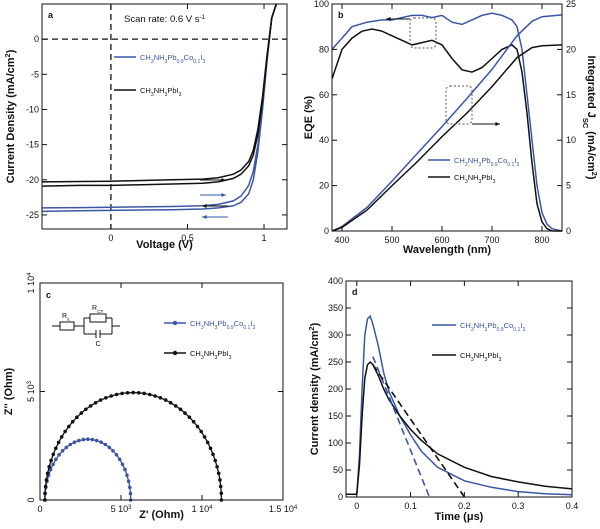 The width and height of the screenshot is (600, 529). I want to click on y-tick-label: -20, so click(32, 180).